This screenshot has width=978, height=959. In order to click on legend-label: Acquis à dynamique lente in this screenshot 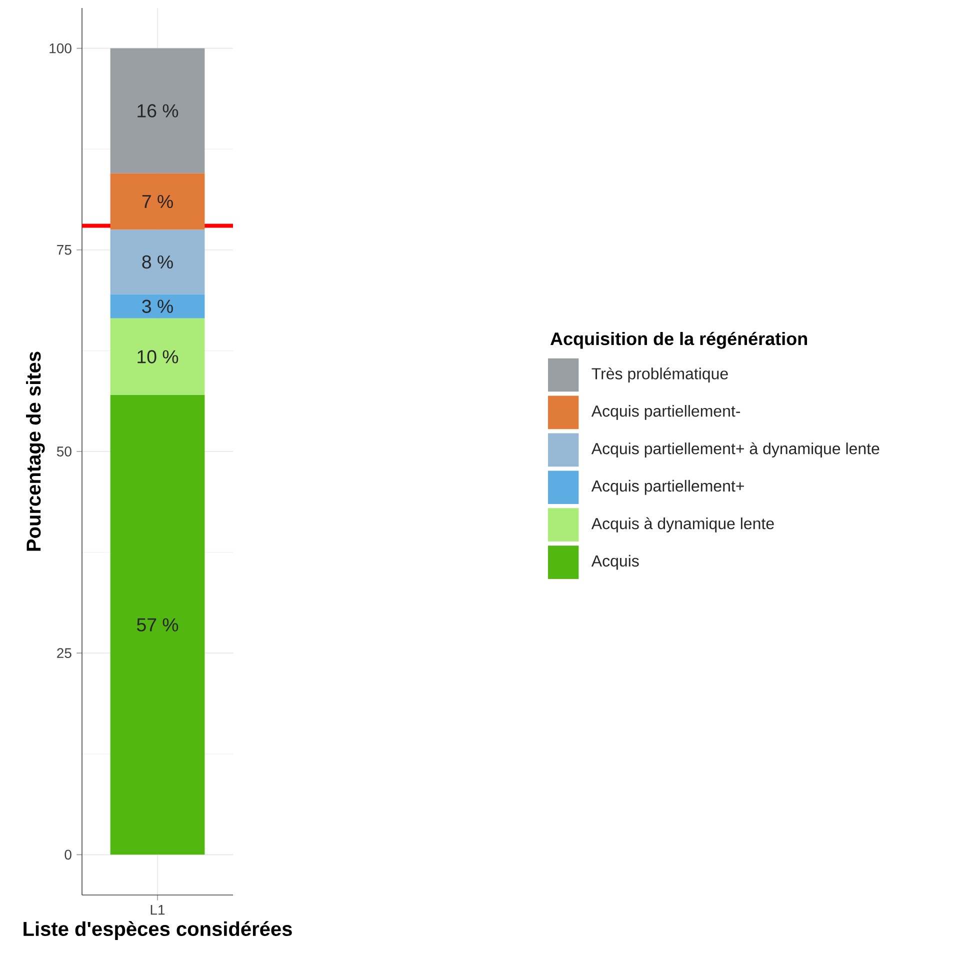, I will do `click(682, 524)`.